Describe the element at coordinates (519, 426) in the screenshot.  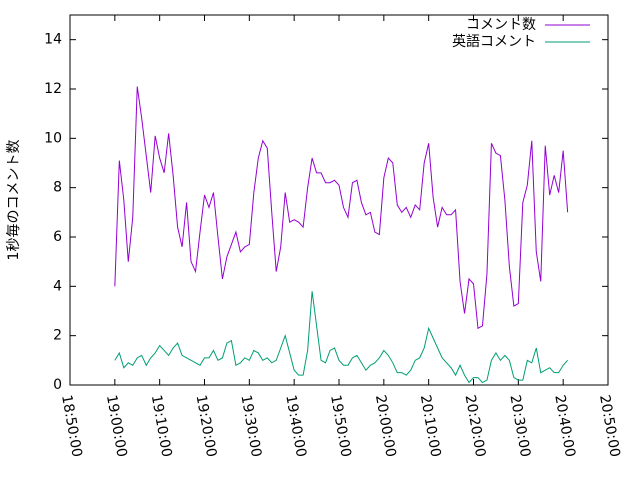
I see `x-tick-label: 20:30:00` at that location.